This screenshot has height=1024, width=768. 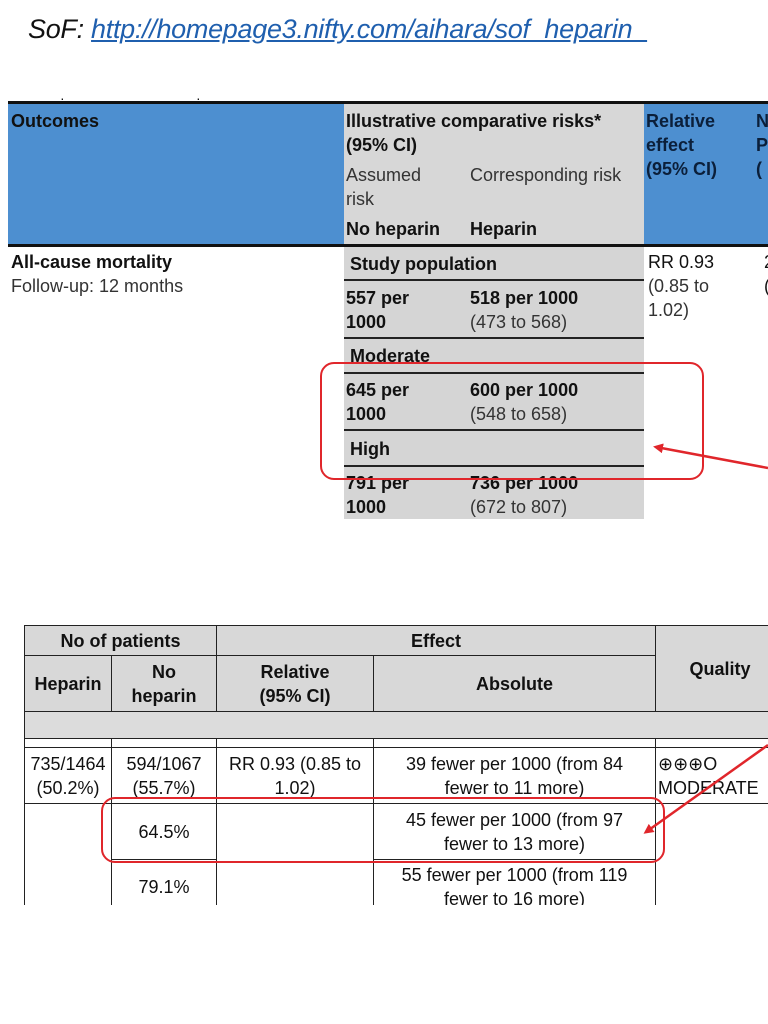 What do you see at coordinates (92, 262) in the screenshot?
I see `outcome-name: All-cause mortality` at bounding box center [92, 262].